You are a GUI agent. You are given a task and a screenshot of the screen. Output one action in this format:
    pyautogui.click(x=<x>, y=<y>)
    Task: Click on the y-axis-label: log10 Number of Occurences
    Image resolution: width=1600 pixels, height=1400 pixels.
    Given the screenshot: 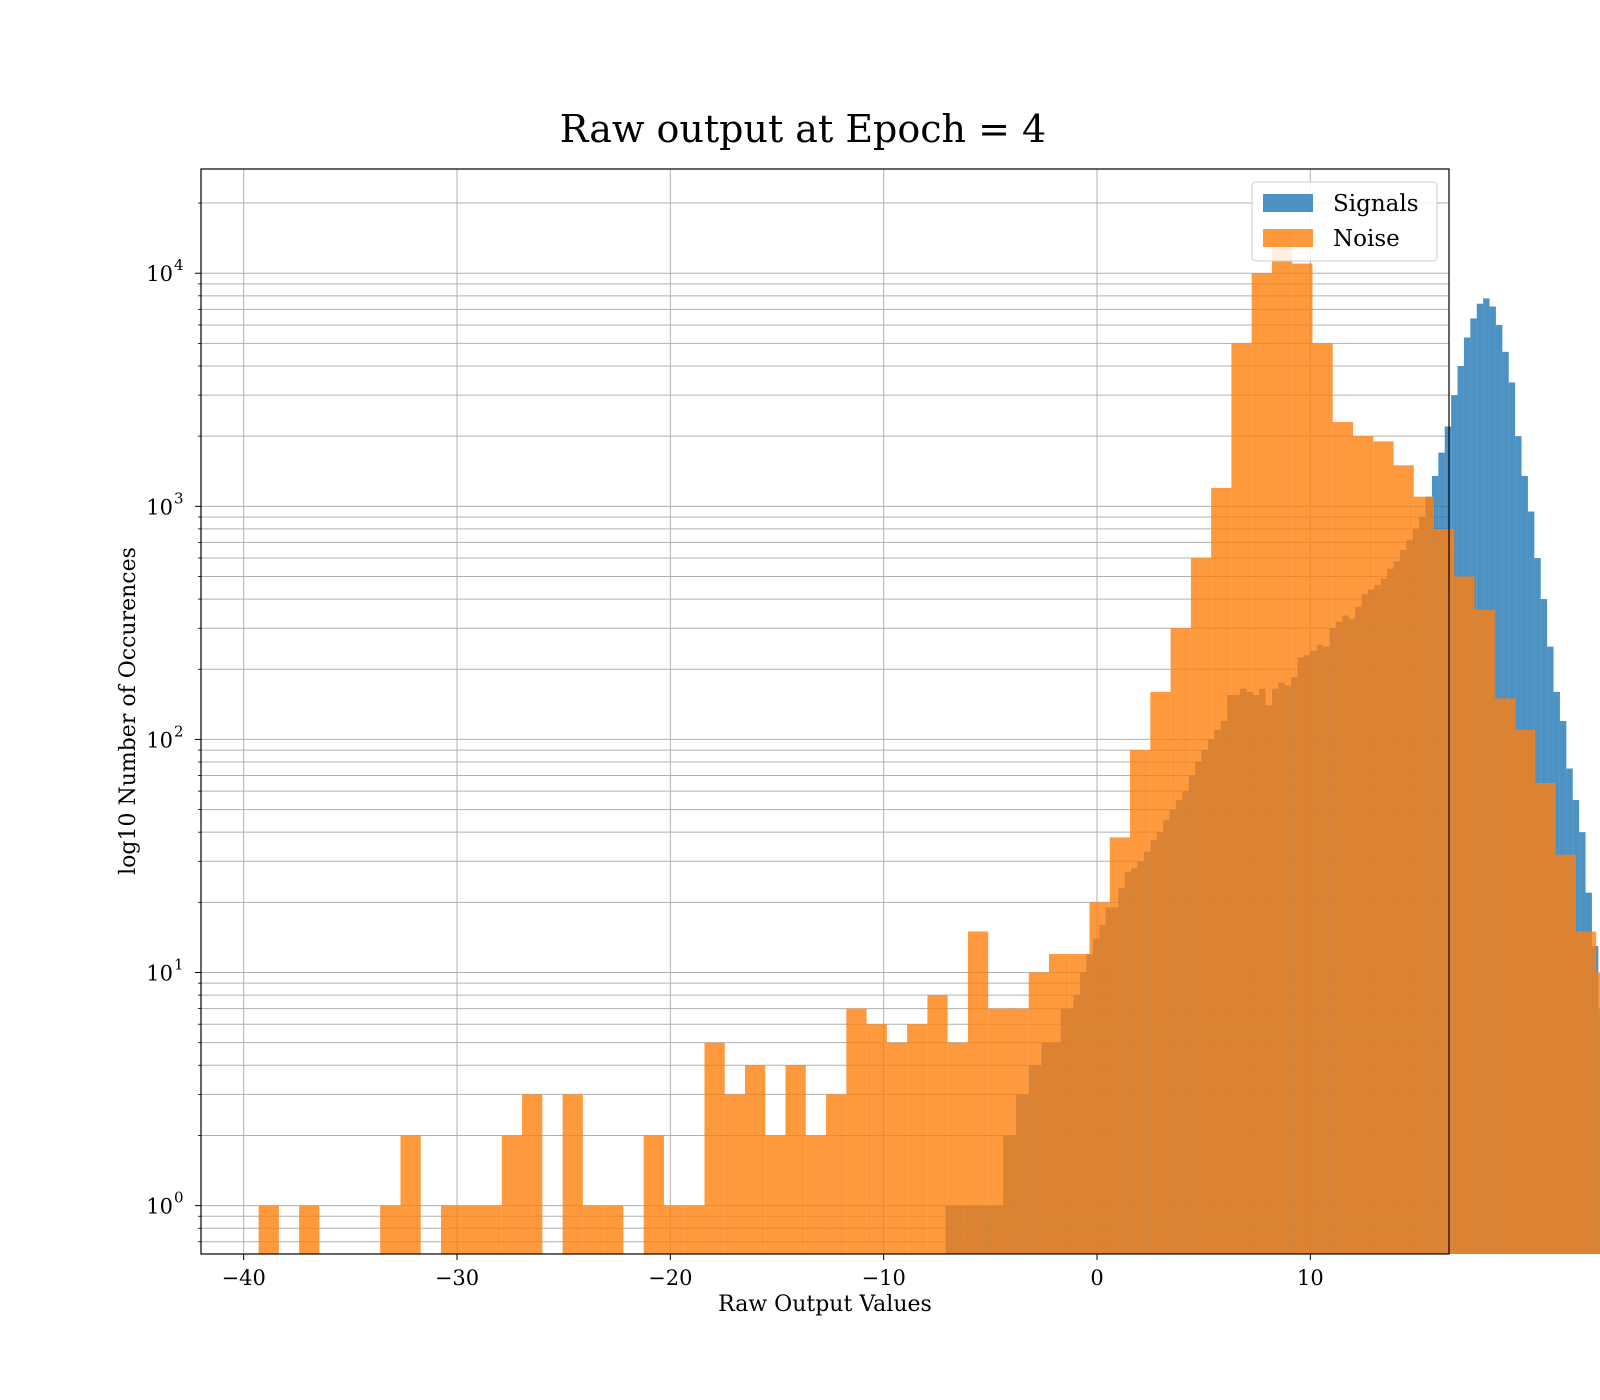 What is the action you would take?
    pyautogui.click(x=128, y=711)
    